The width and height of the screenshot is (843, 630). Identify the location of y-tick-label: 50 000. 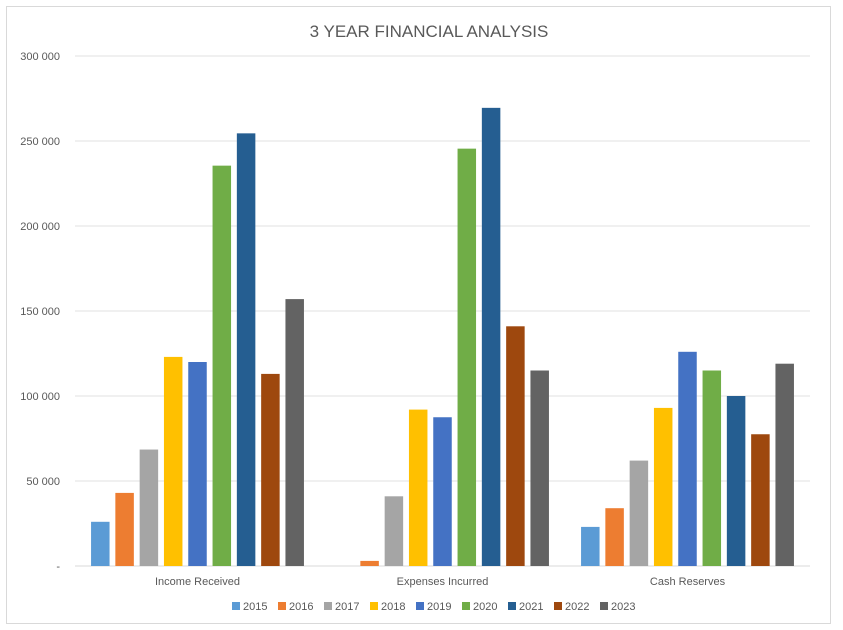
(43, 482).